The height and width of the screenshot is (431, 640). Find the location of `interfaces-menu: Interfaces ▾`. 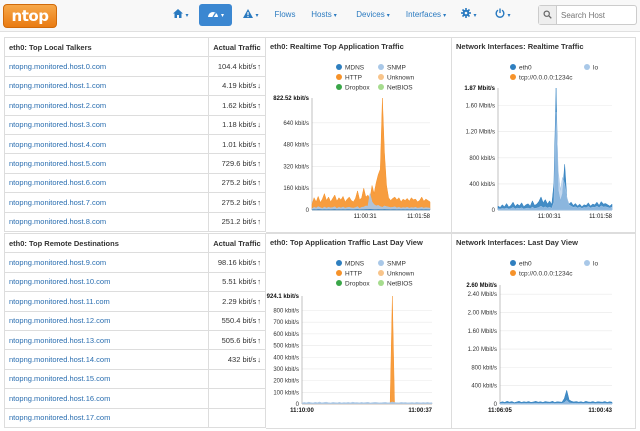

interfaces-menu: Interfaces ▾ is located at coordinates (426, 14).